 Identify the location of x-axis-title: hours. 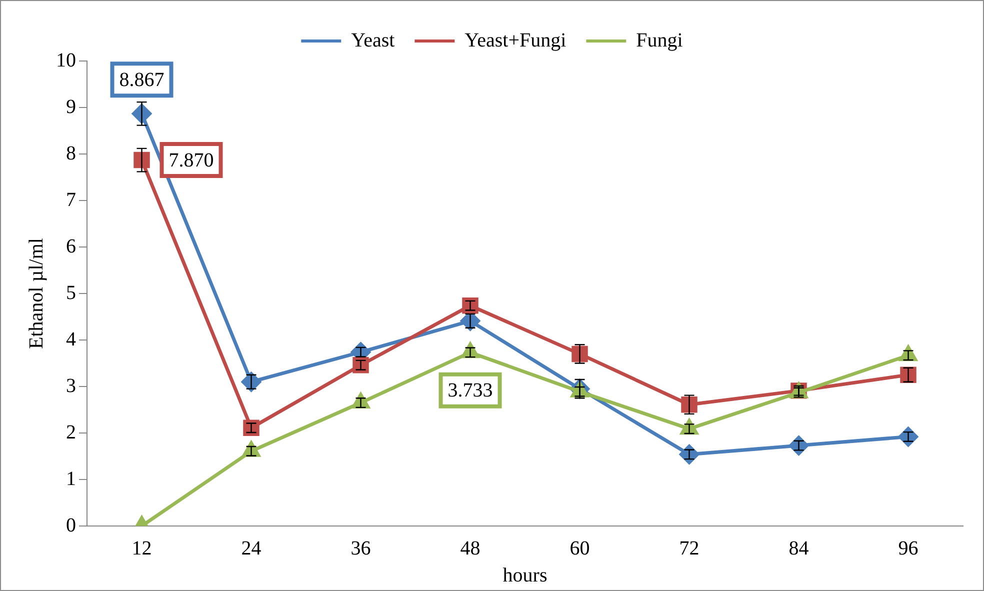
(525, 575).